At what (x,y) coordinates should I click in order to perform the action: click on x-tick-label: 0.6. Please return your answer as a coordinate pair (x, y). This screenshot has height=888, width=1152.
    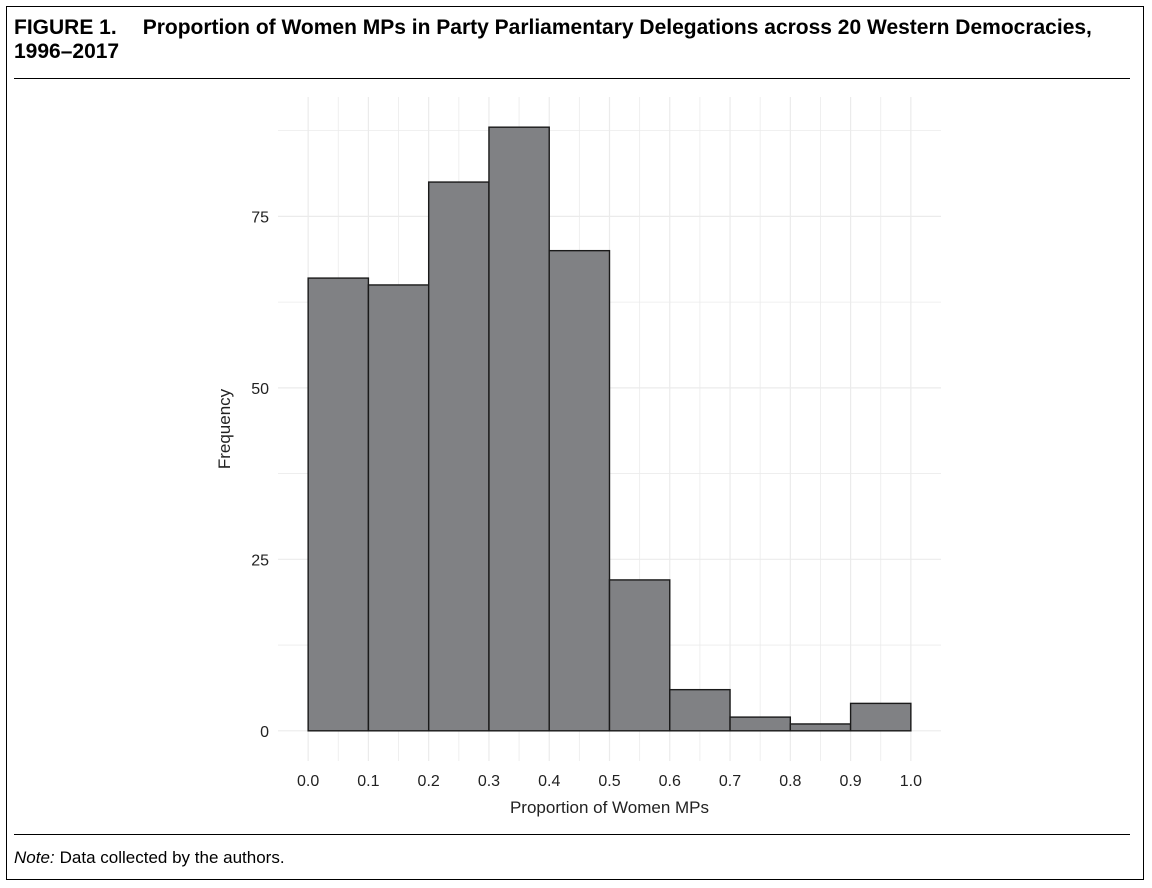
    Looking at the image, I should click on (670, 781).